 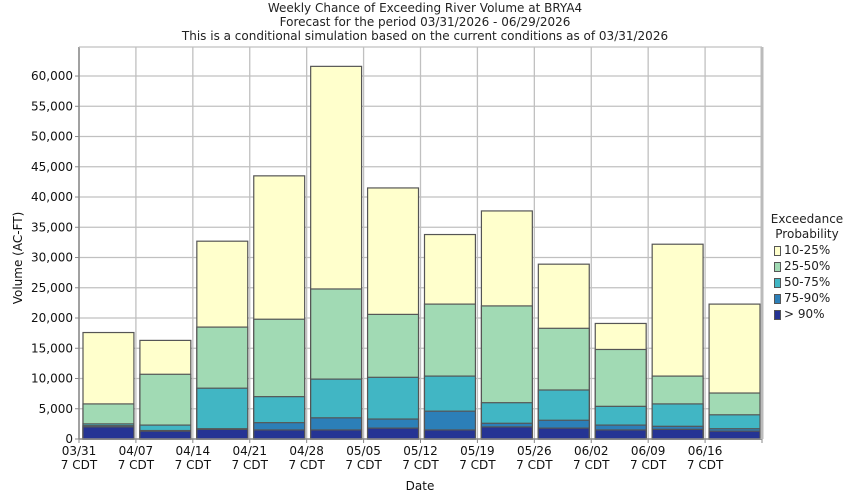 I want to click on x-tick-label: 05/12, so click(x=420, y=451).